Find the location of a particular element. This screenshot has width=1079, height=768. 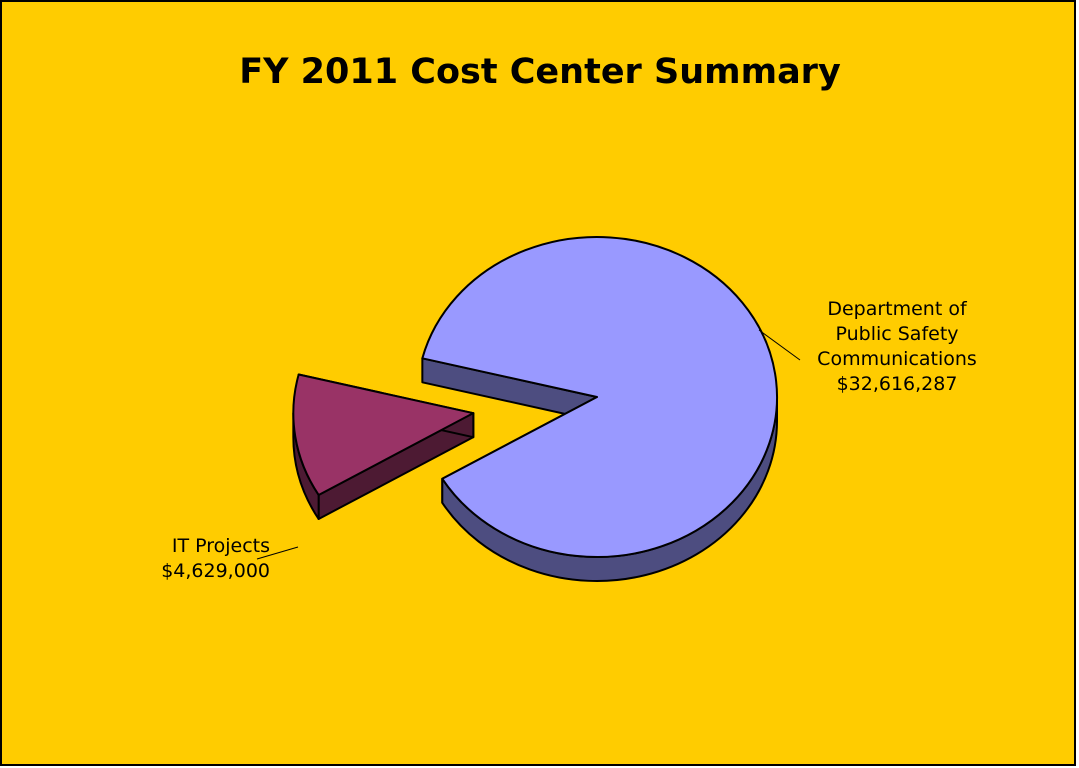

slice-label-line: Communications is located at coordinates (897, 359).